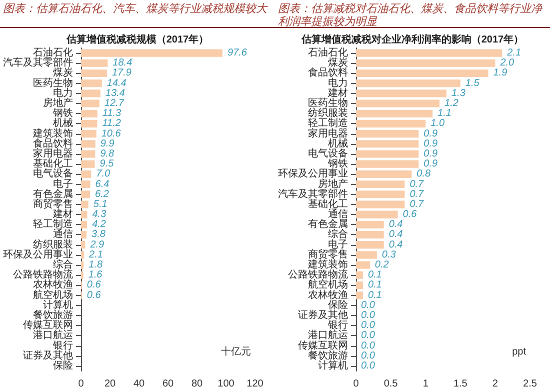 This screenshot has width=550, height=391. I want to click on y-tick-label: 煤炭, so click(63, 72).